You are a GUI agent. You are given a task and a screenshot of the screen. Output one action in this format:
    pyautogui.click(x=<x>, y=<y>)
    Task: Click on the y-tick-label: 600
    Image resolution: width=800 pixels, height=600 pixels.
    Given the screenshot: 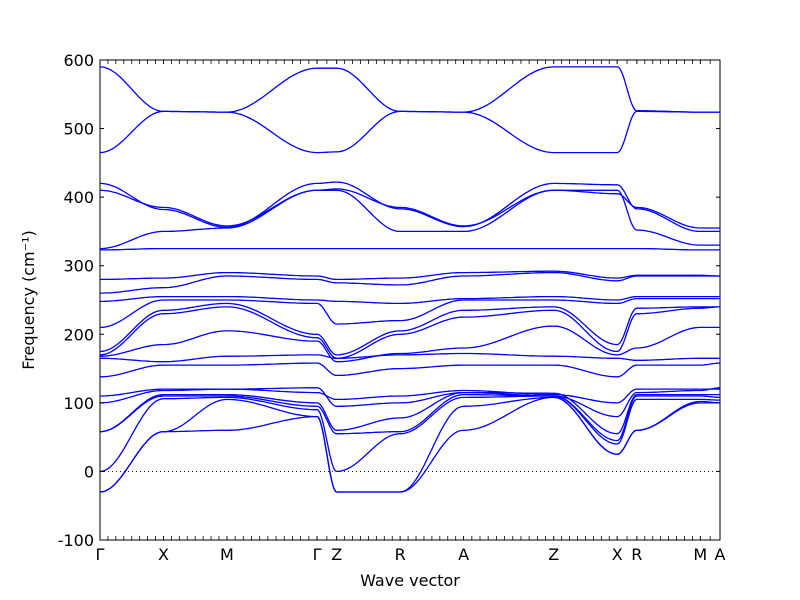 What is the action you would take?
    pyautogui.click(x=78, y=60)
    